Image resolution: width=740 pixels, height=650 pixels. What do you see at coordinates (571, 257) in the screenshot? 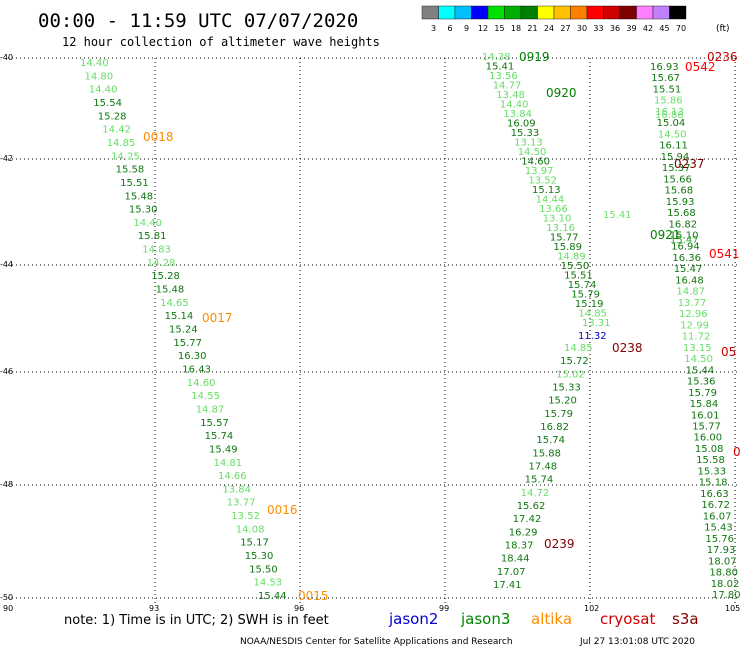
I see `track-value: 14.89` at bounding box center [571, 257].